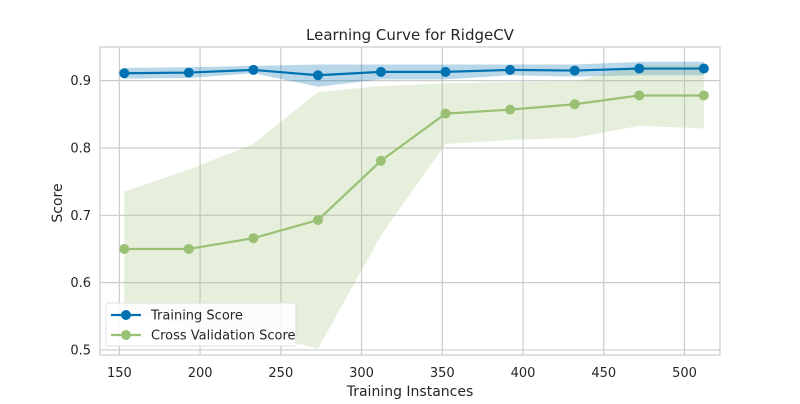 The width and height of the screenshot is (800, 404). What do you see at coordinates (126, 315) in the screenshot?
I see `legend-training-marker` at bounding box center [126, 315].